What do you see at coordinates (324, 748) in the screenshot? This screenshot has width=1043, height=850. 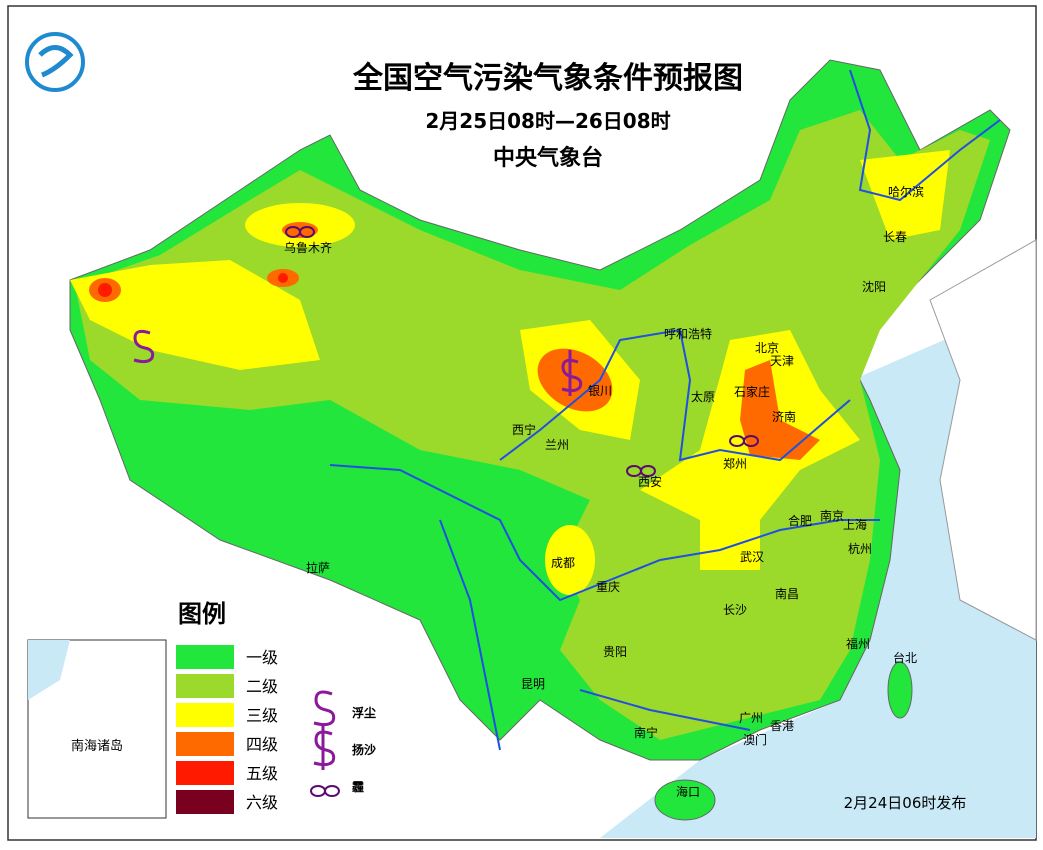 I see `legend-sand` at bounding box center [324, 748].